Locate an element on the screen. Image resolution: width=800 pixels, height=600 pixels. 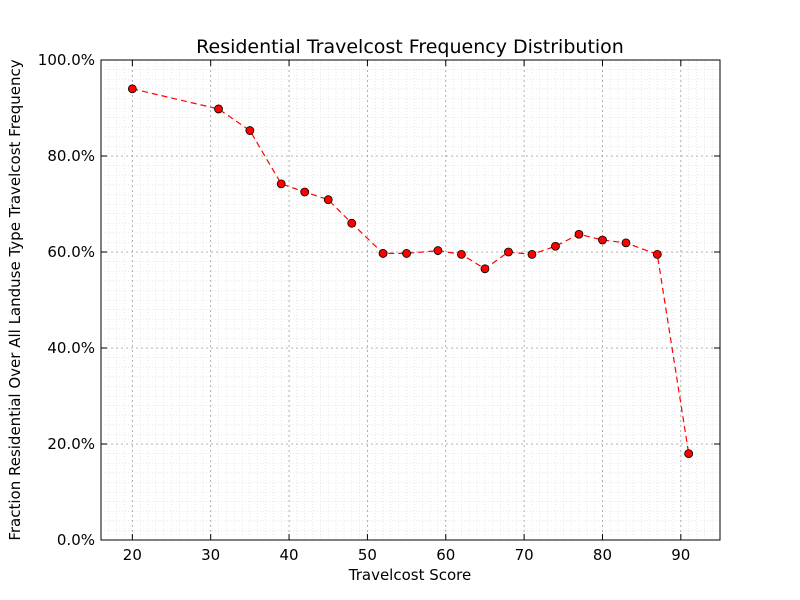
y-tick-label: 80.0% is located at coordinates (71, 156).